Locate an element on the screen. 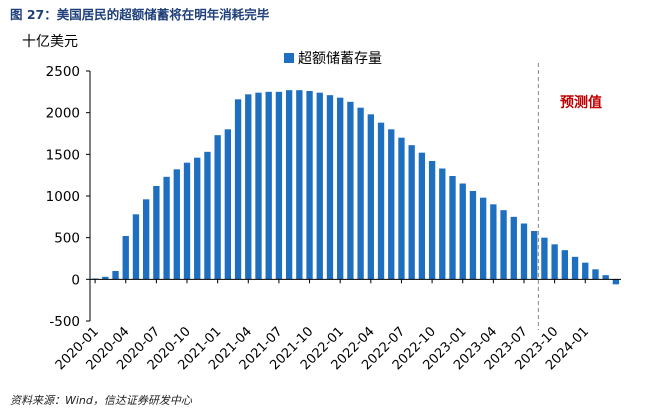 The height and width of the screenshot is (412, 669). y-tick-label: 1000 is located at coordinates (63, 197).